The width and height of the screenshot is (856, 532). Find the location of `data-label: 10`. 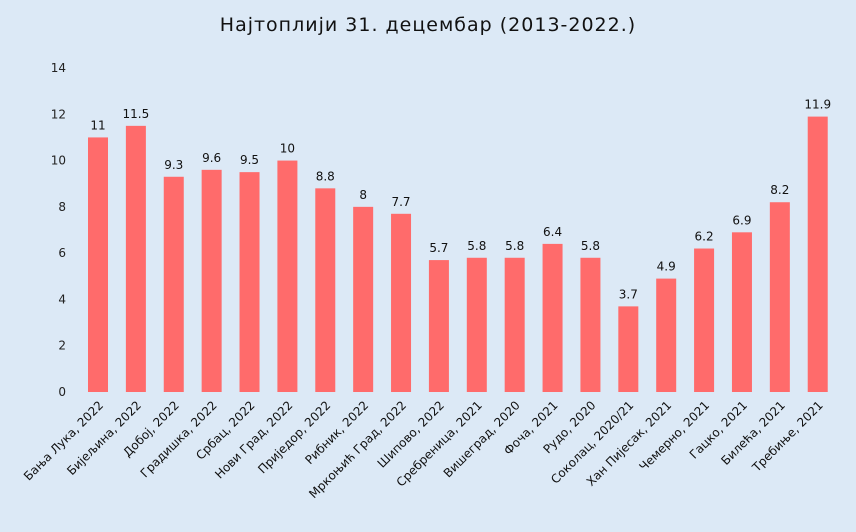

data-label: 10 is located at coordinates (287, 149).